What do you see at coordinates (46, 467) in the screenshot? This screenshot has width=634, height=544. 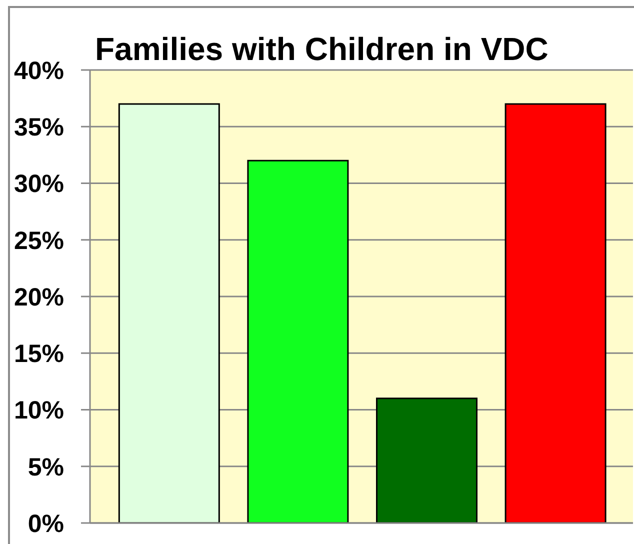 I see `y-tick-label: 5%` at bounding box center [46, 467].